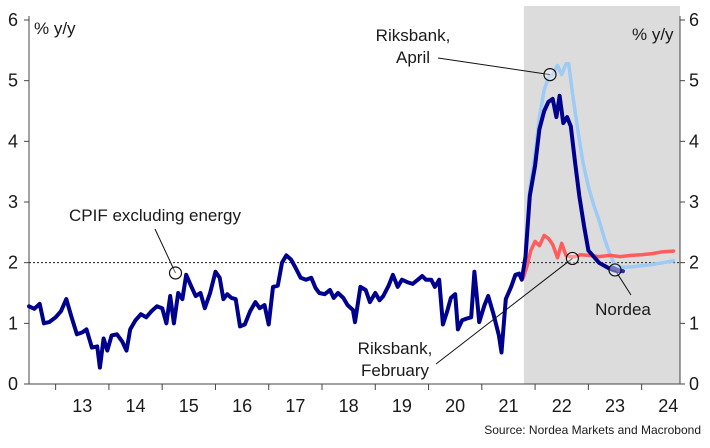 This screenshot has height=448, width=710. Describe the element at coordinates (136, 406) in the screenshot. I see `x-tick-label: 14` at that location.